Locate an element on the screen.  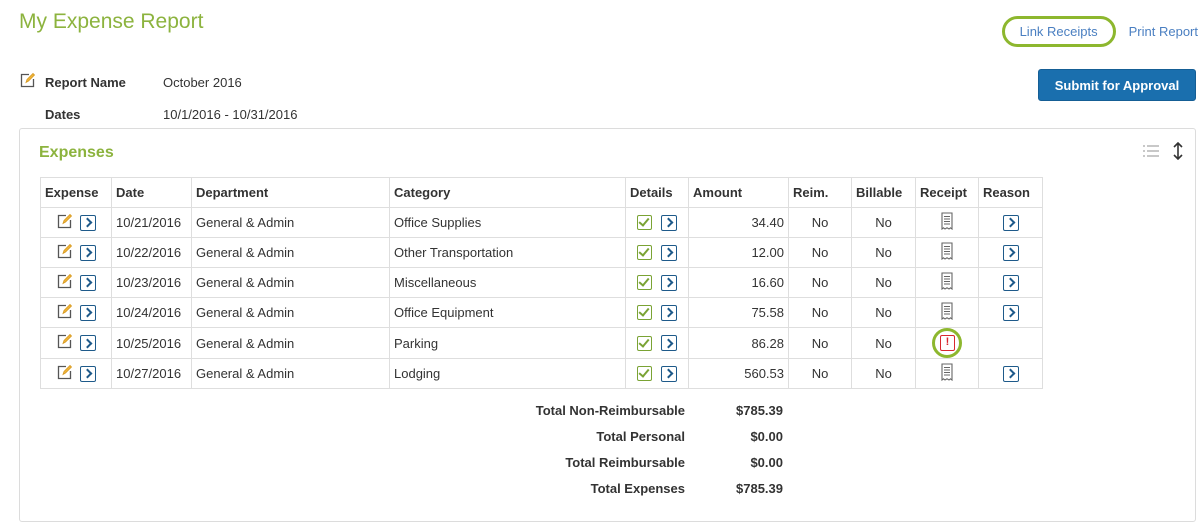
receipt-cell is located at coordinates (947, 312).